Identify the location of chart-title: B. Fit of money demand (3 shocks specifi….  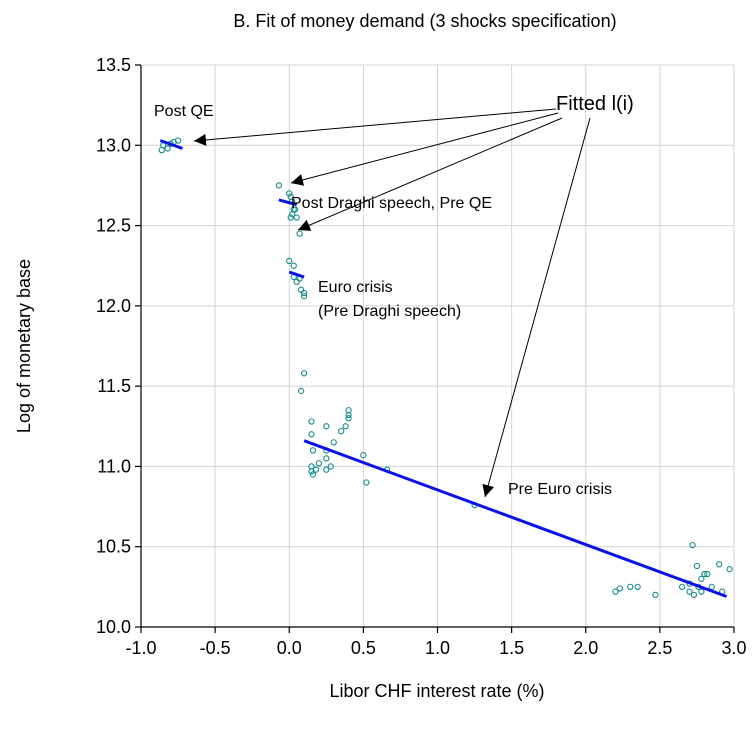
(424, 21).